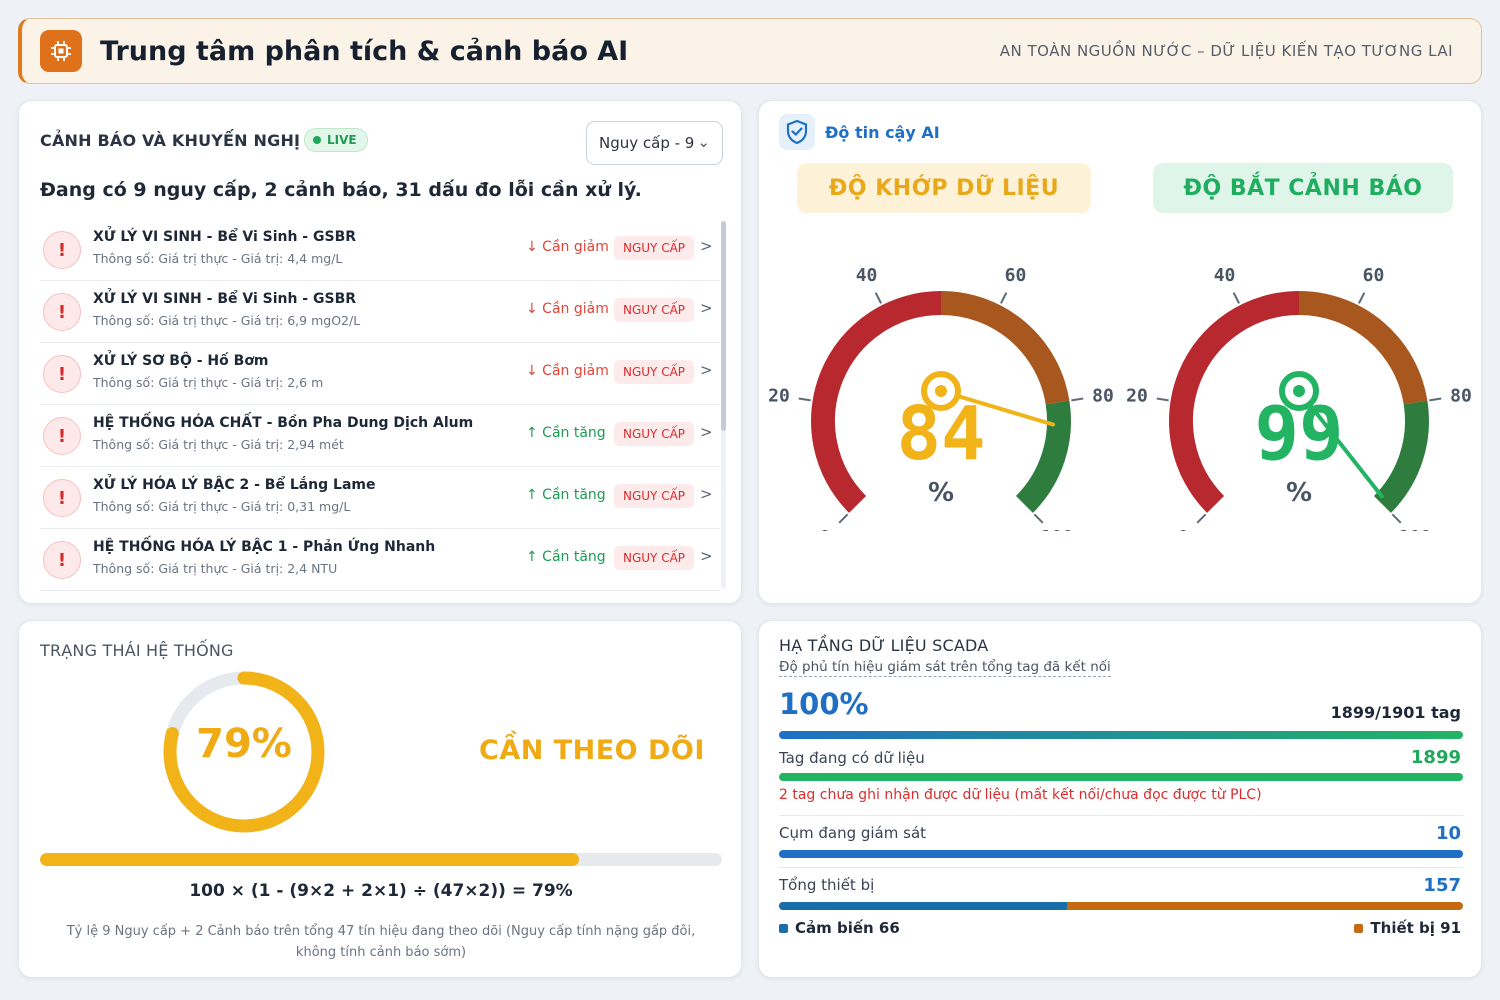  I want to click on equipment-legend: Thiết bị 91, so click(1407, 928).